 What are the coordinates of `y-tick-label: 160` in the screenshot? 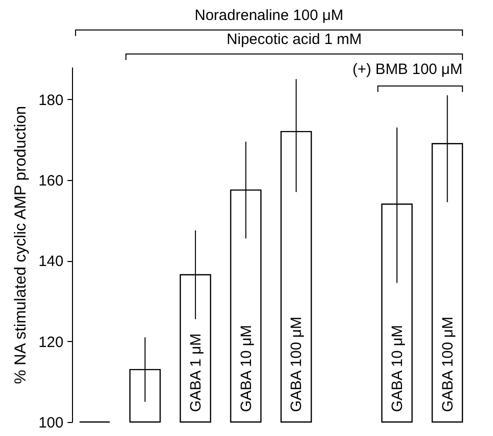 It's located at (51, 181).